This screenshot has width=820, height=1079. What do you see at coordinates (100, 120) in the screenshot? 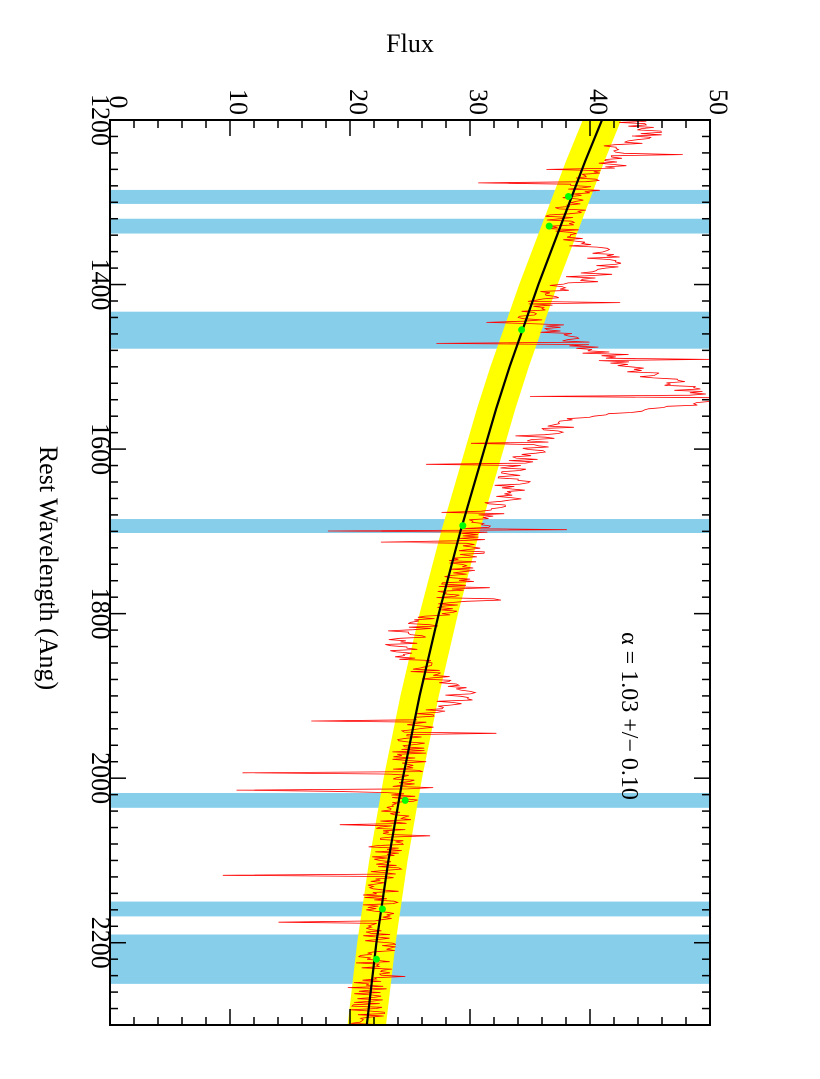
I see `x-tick-label: 1200` at bounding box center [100, 120].